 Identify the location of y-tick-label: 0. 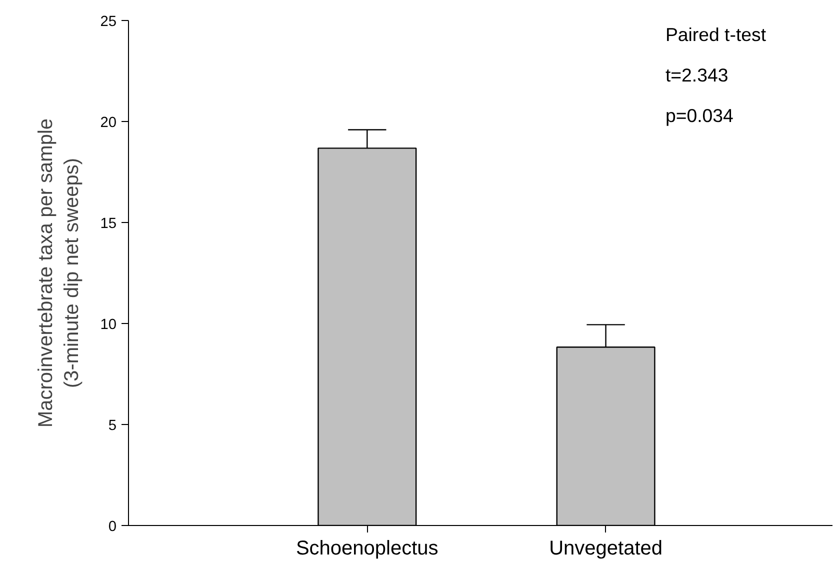
(112, 527).